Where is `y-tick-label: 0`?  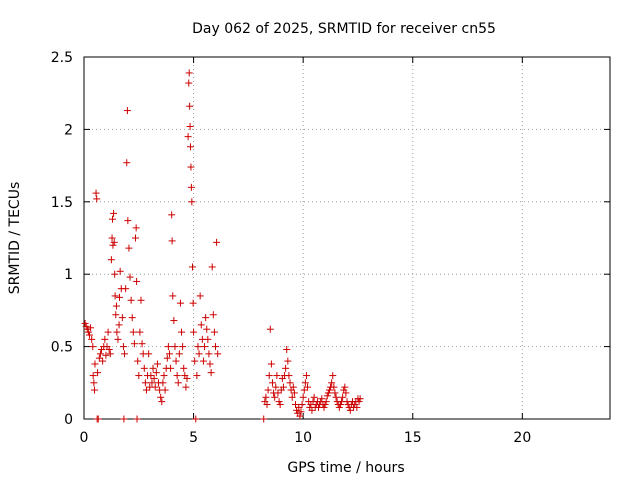
y-tick-label: 0 is located at coordinates (68, 420).